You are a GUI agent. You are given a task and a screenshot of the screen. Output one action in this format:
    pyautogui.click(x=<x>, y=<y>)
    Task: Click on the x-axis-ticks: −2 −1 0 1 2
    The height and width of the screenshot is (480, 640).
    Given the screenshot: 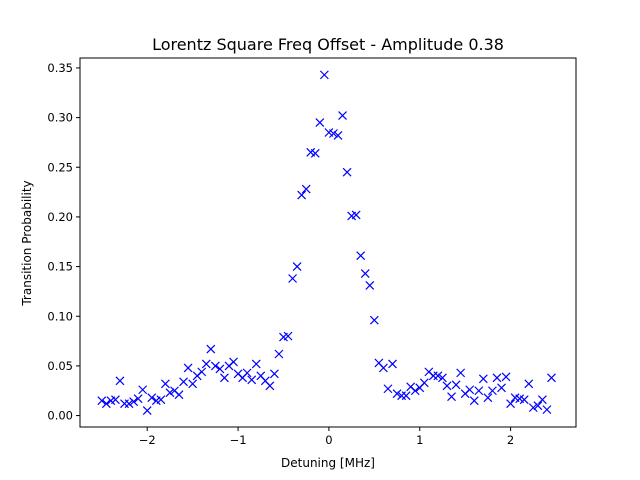 What is the action you would take?
    pyautogui.click(x=326, y=437)
    